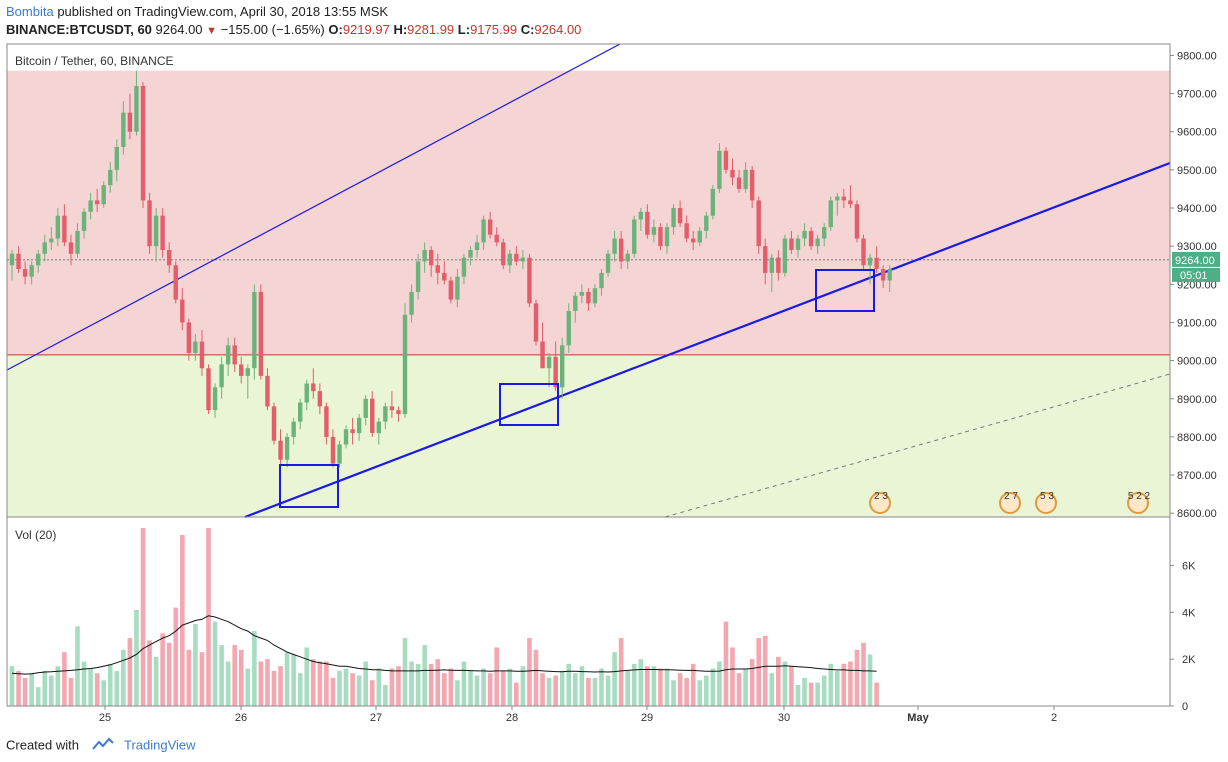 Image resolution: width=1228 pixels, height=762 pixels. What do you see at coordinates (1046, 502) in the screenshot?
I see `economic-event-marker: 5 3` at bounding box center [1046, 502].